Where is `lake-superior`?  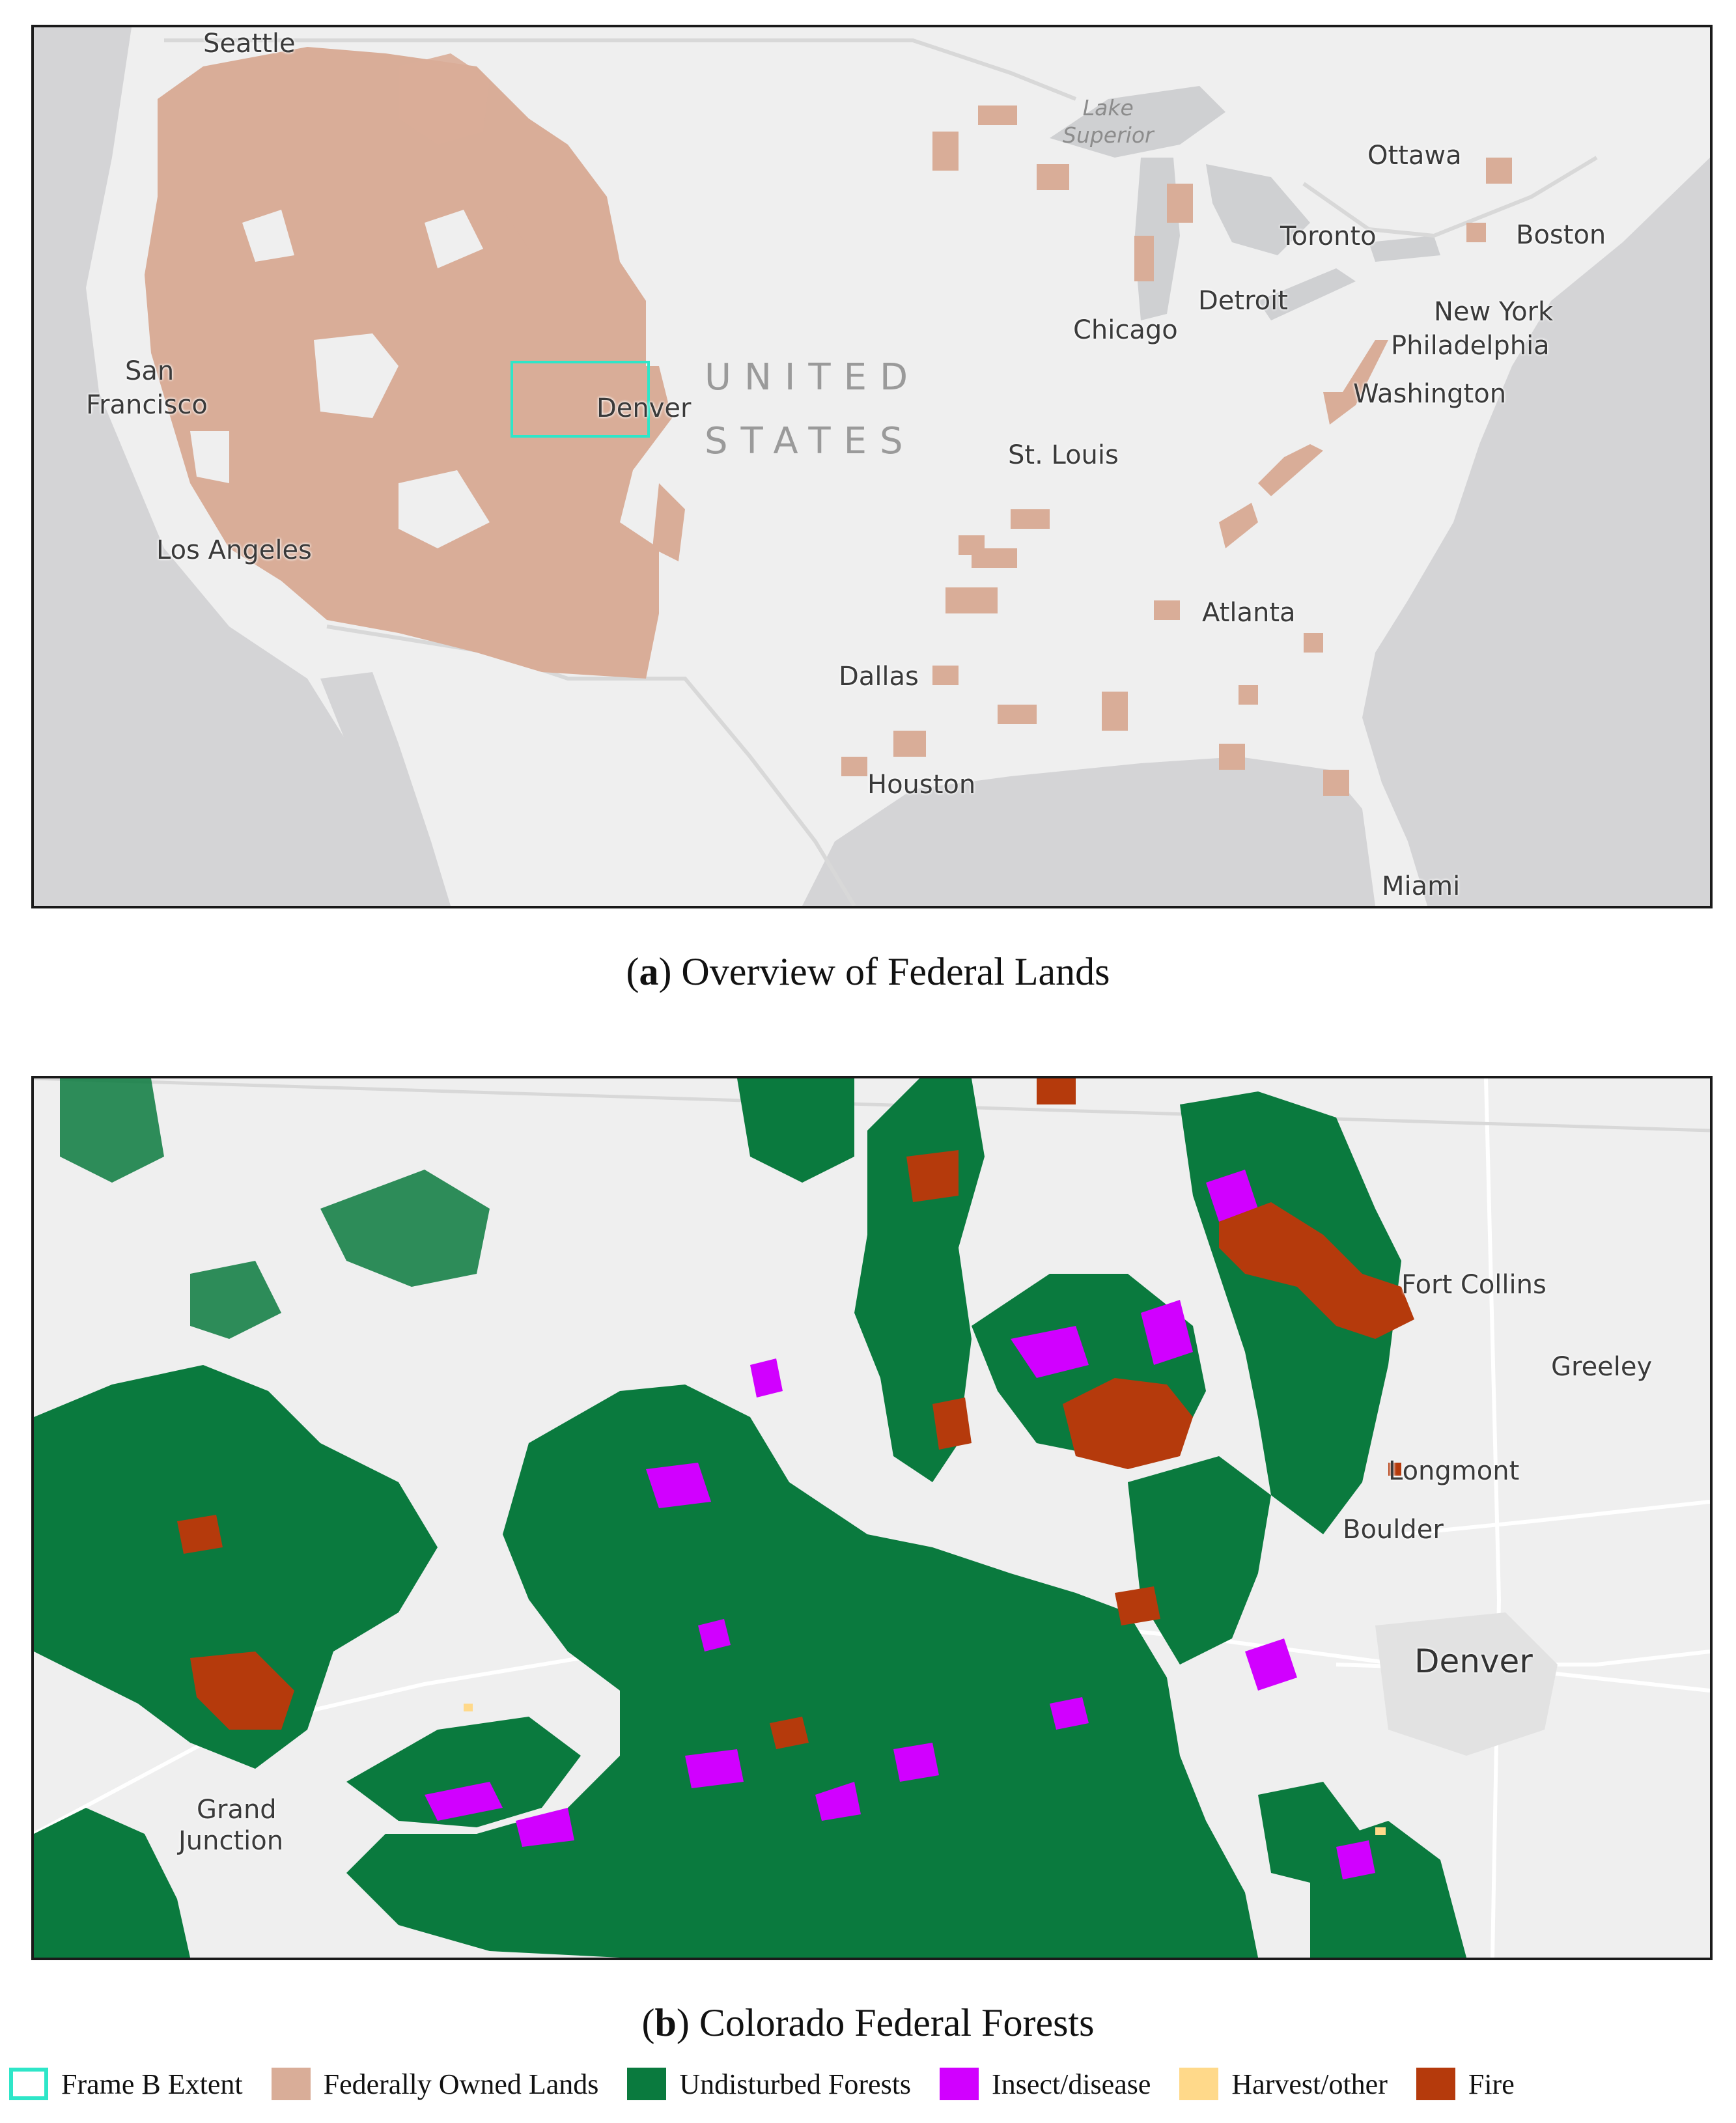
lake-superior is located at coordinates (1137, 122).